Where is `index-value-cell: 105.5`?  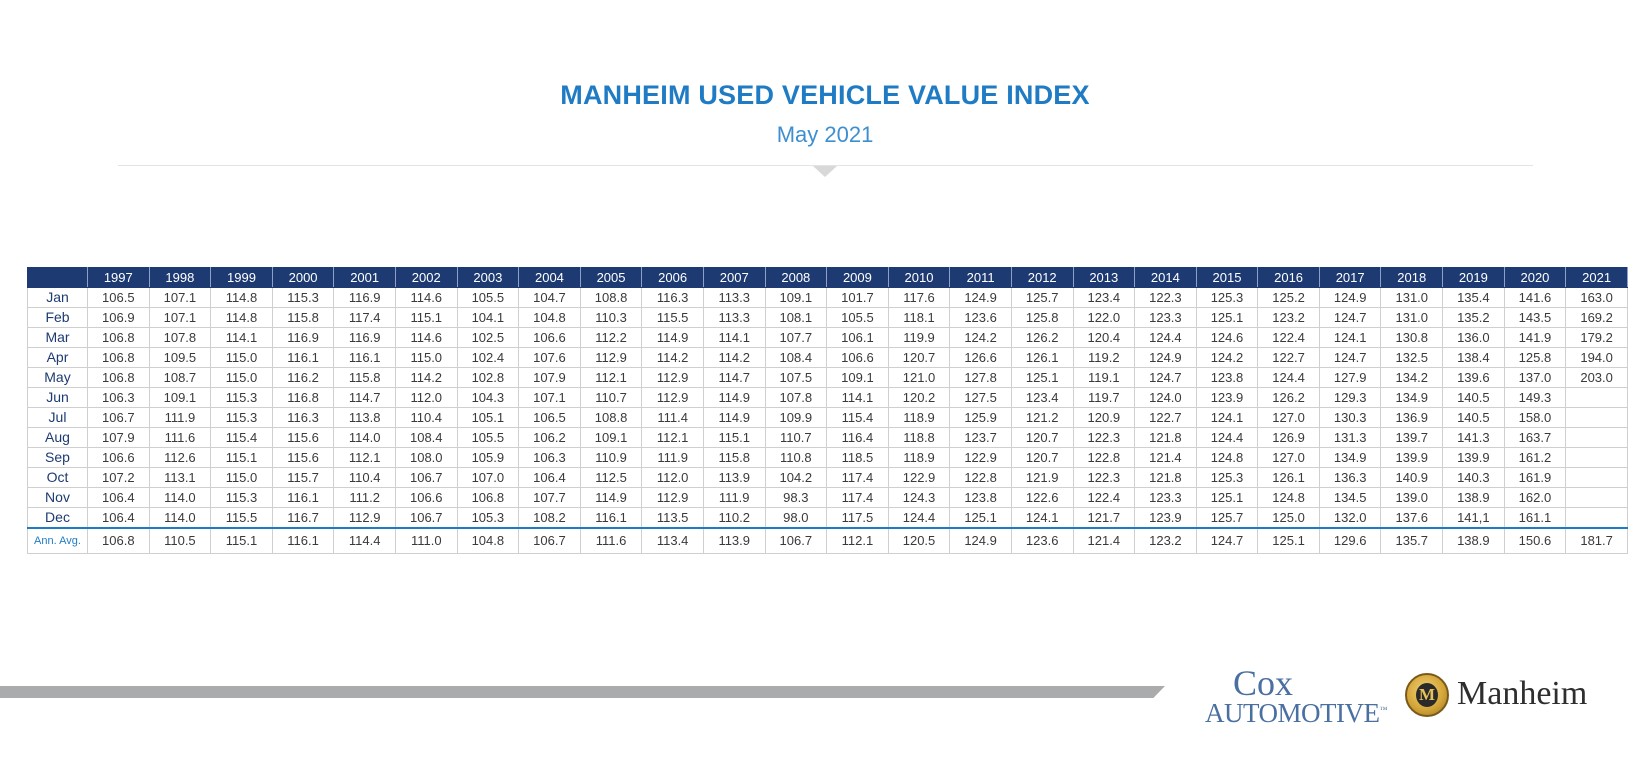 index-value-cell: 105.5 is located at coordinates (488, 297).